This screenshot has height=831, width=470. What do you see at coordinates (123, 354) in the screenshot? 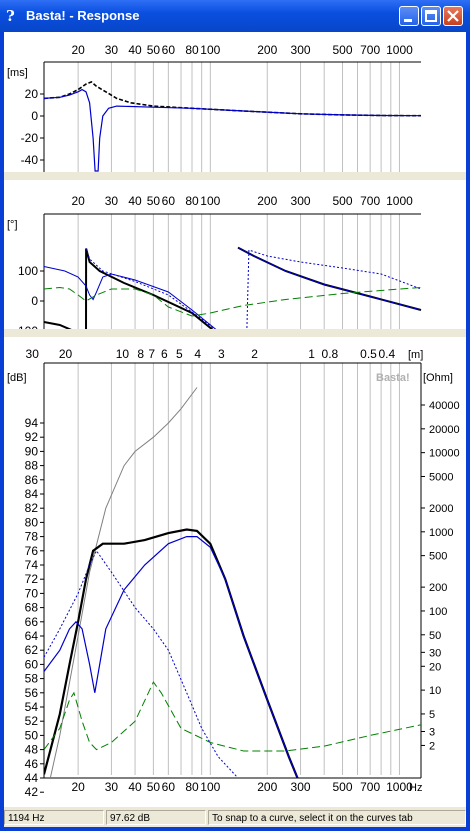
I see `wavelength-tick-label: 10` at bounding box center [123, 354].